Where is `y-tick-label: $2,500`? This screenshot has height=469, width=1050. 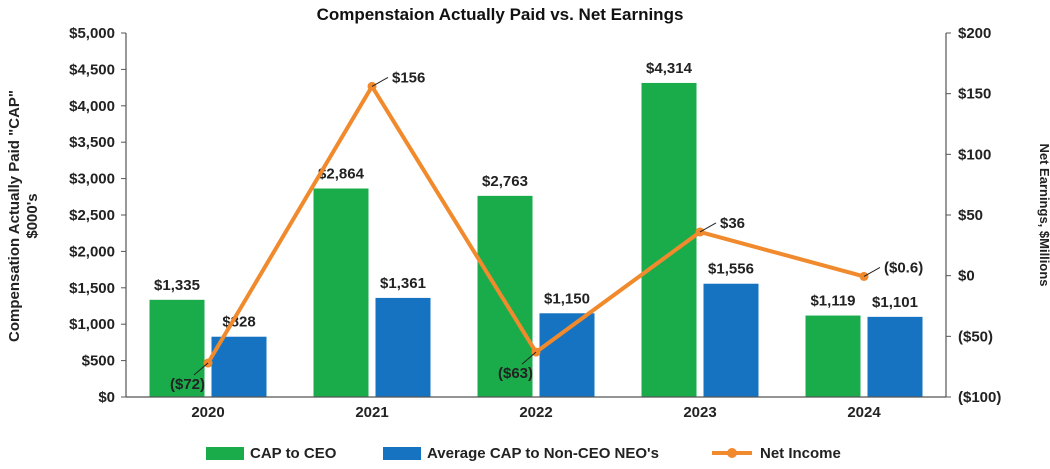 y-tick-label: $2,500 is located at coordinates (92, 215).